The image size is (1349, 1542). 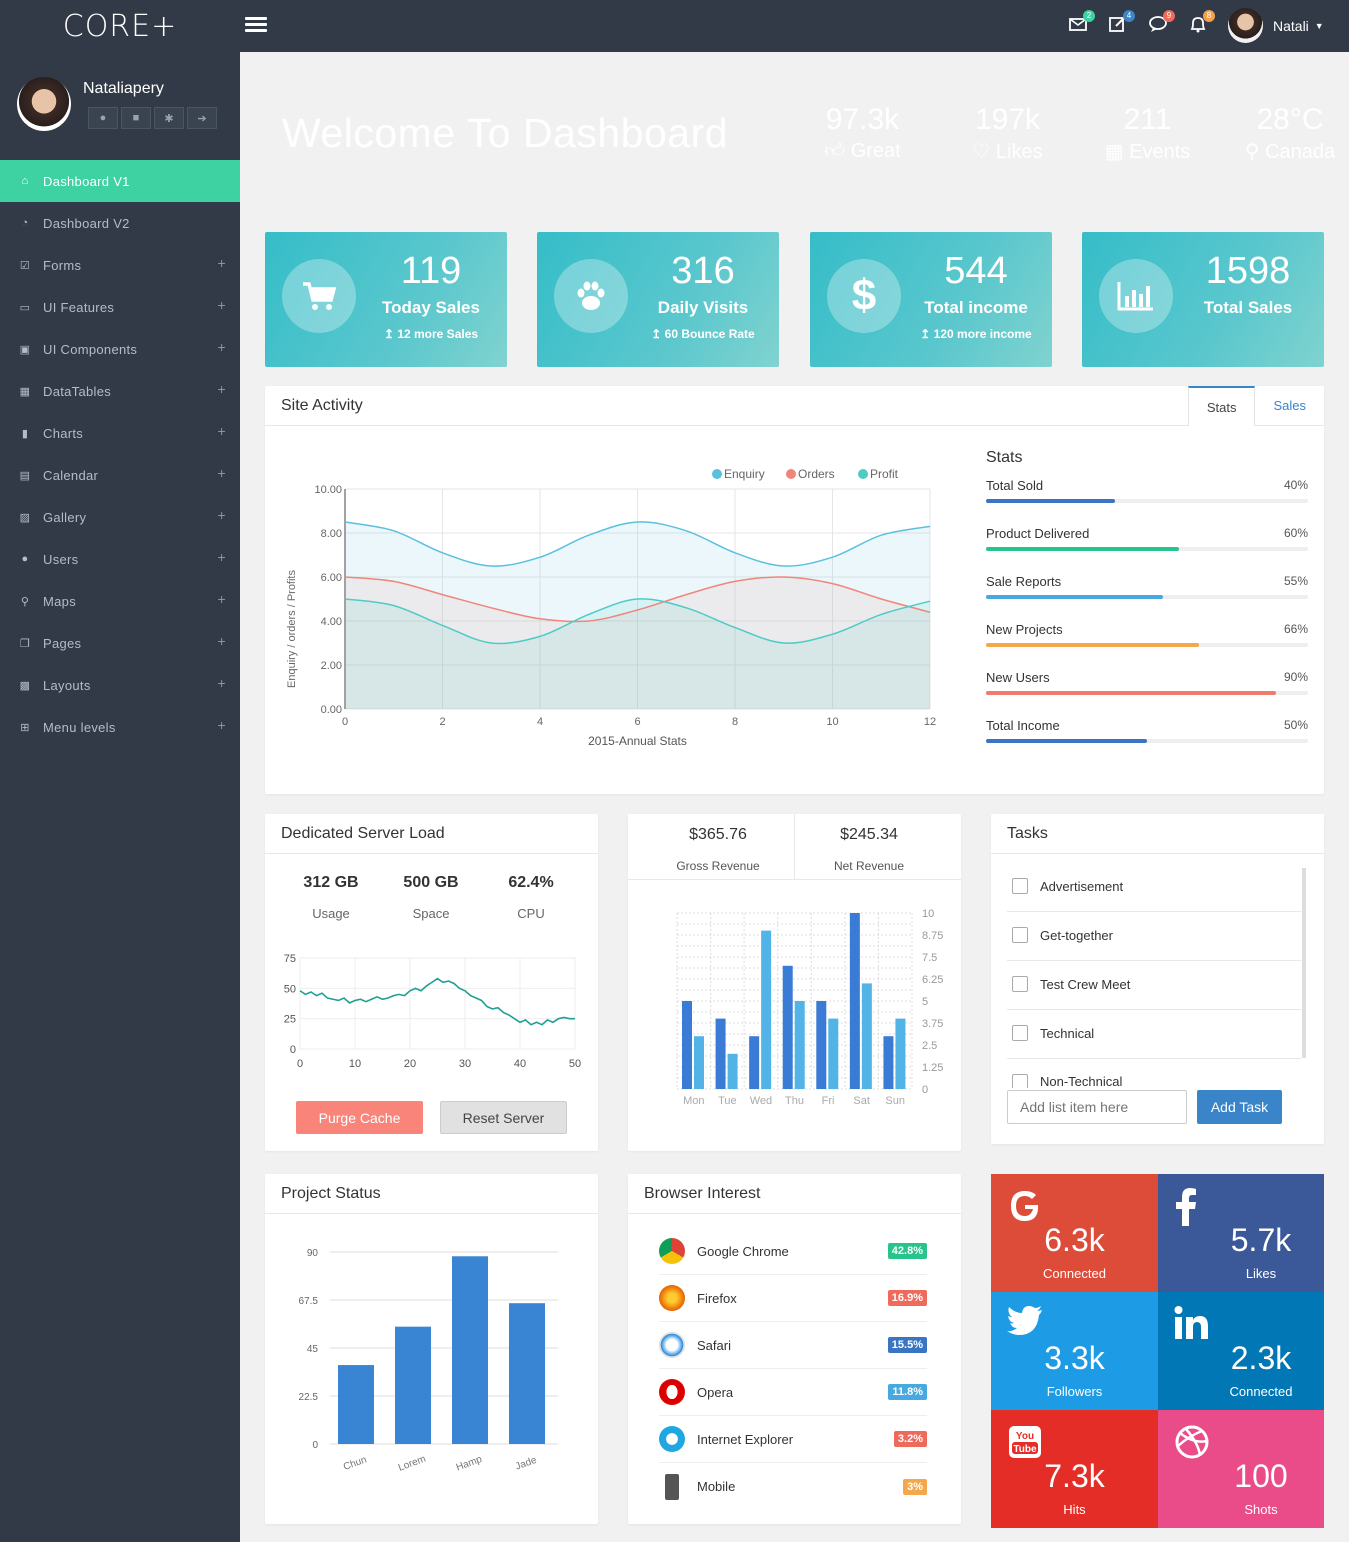 What do you see at coordinates (1239, 1107) in the screenshot?
I see `add-task-button: Add Task` at bounding box center [1239, 1107].